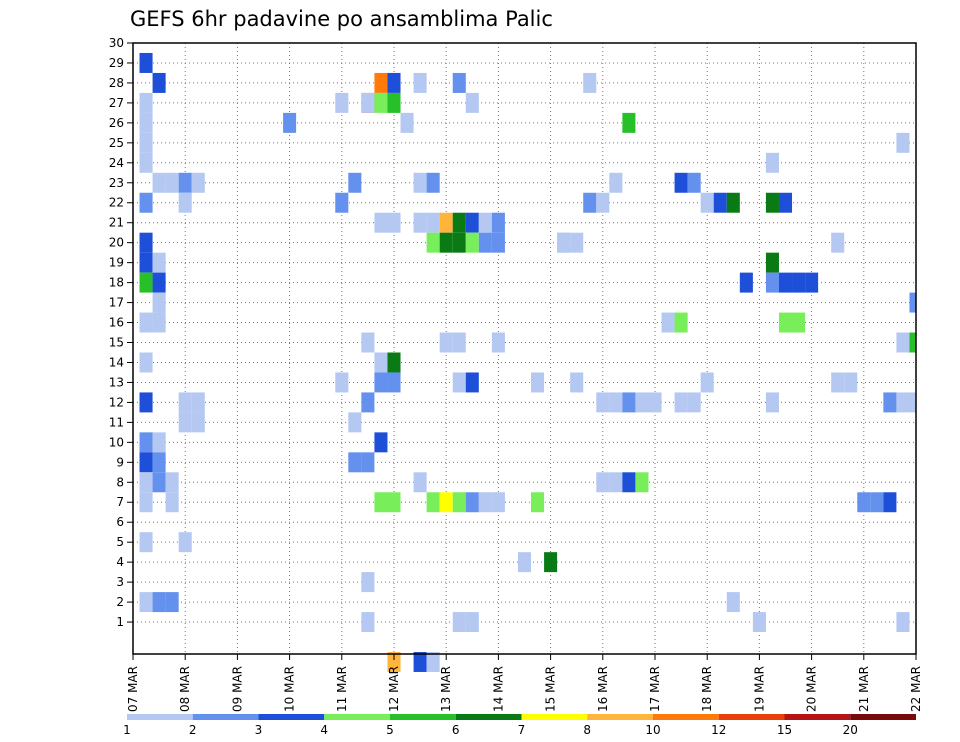  I want to click on x-tick-label: 19 MAR, so click(759, 689).